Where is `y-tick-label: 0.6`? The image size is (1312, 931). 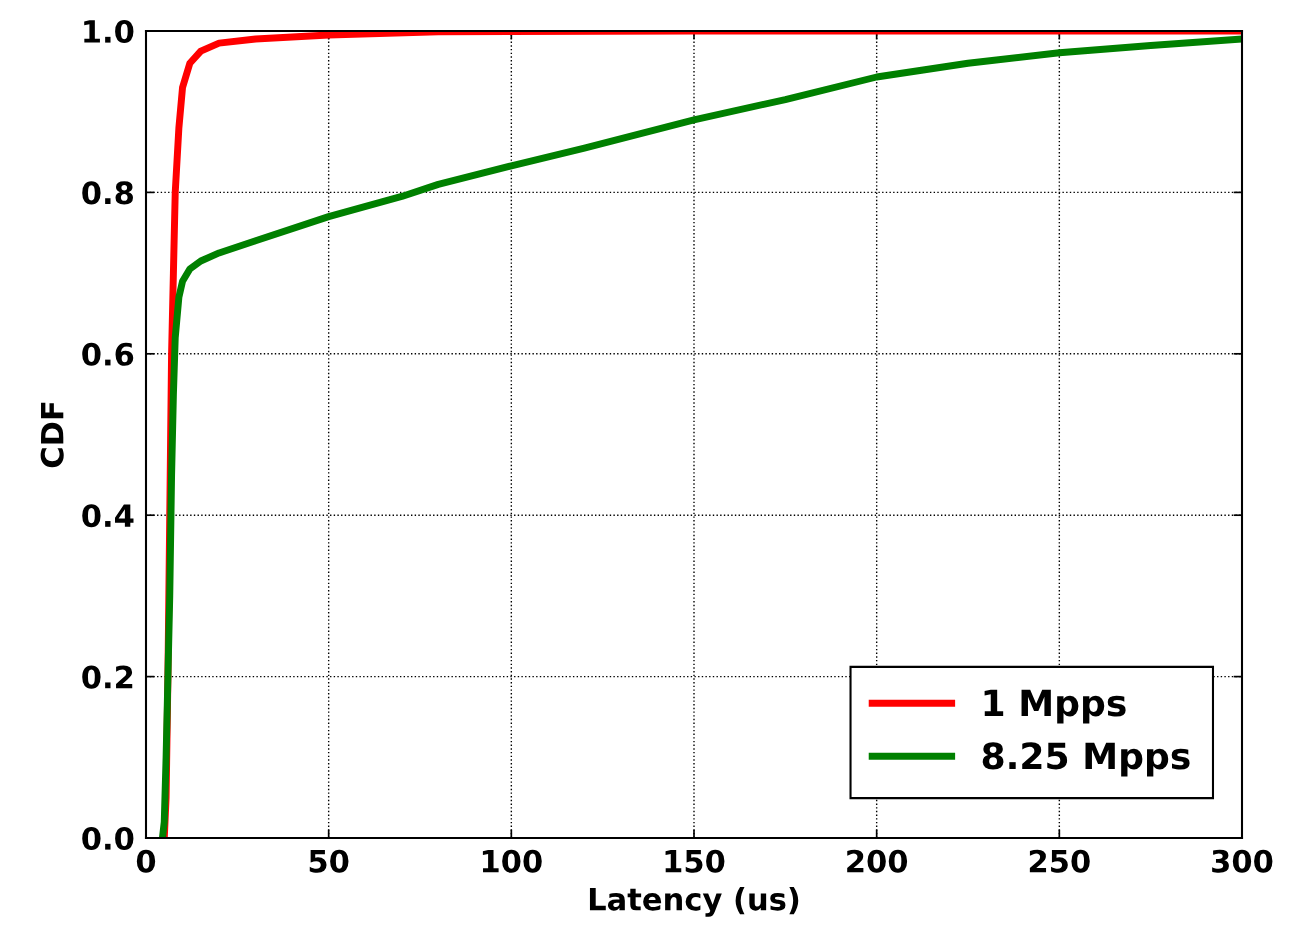 y-tick-label: 0.6 is located at coordinates (108, 354).